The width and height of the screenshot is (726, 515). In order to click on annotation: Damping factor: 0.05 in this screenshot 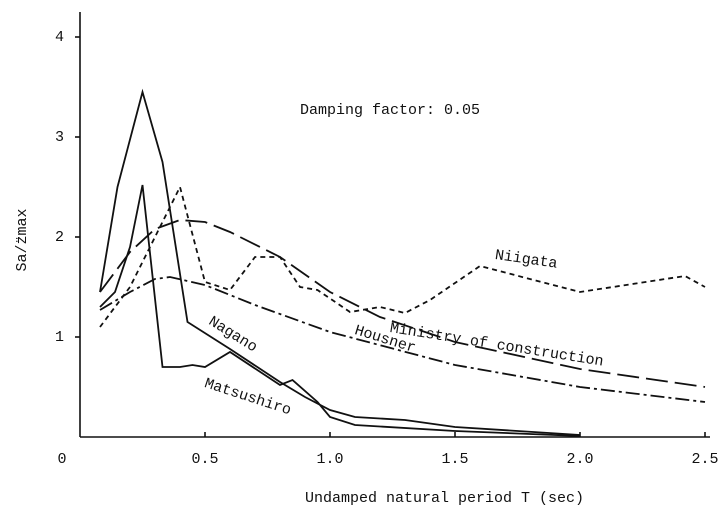, I will do `click(390, 110)`.